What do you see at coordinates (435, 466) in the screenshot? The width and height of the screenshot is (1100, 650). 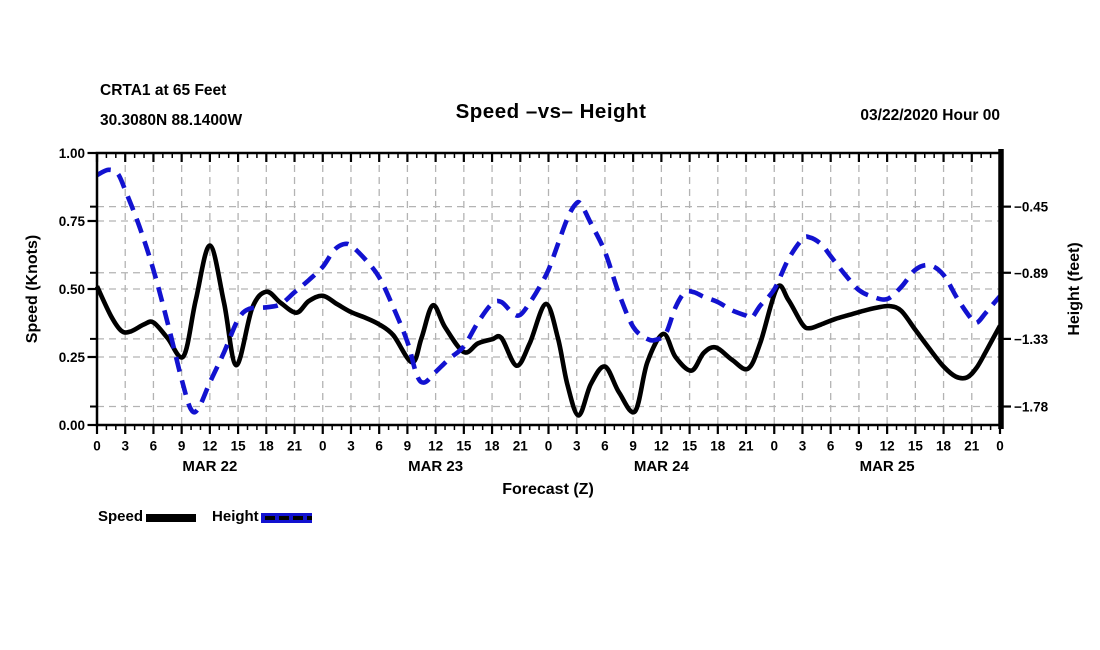 I see `svg-text: MAR 23` at bounding box center [435, 466].